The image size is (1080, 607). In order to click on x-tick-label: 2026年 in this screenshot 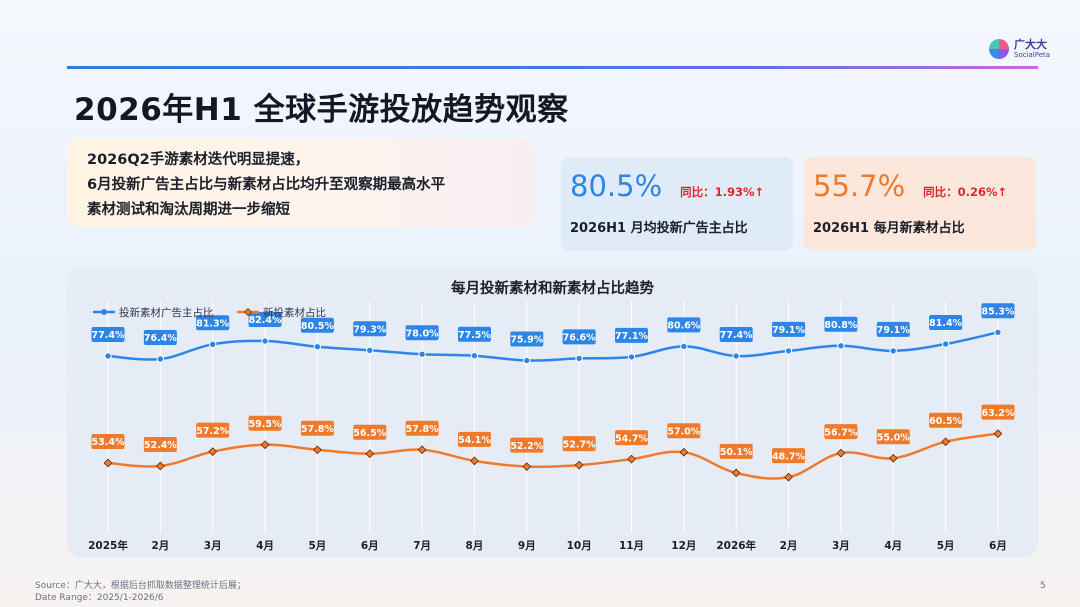, I will do `click(736, 545)`.